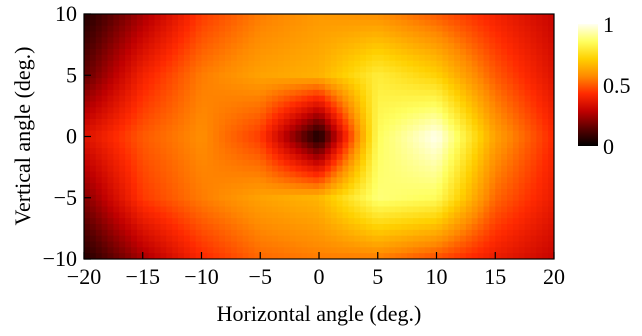  Describe the element at coordinates (60, 258) in the screenshot. I see `y-tick-label: −10` at that location.